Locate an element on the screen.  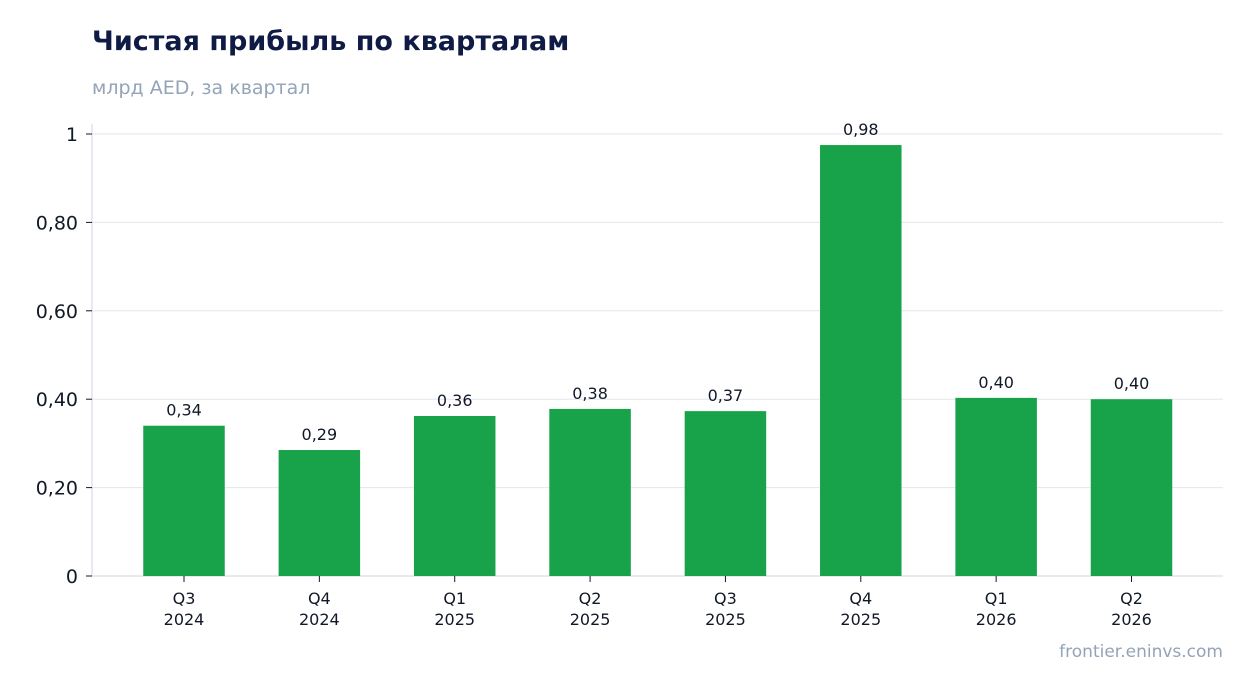
y-tick-label: 1 is located at coordinates (72, 135).